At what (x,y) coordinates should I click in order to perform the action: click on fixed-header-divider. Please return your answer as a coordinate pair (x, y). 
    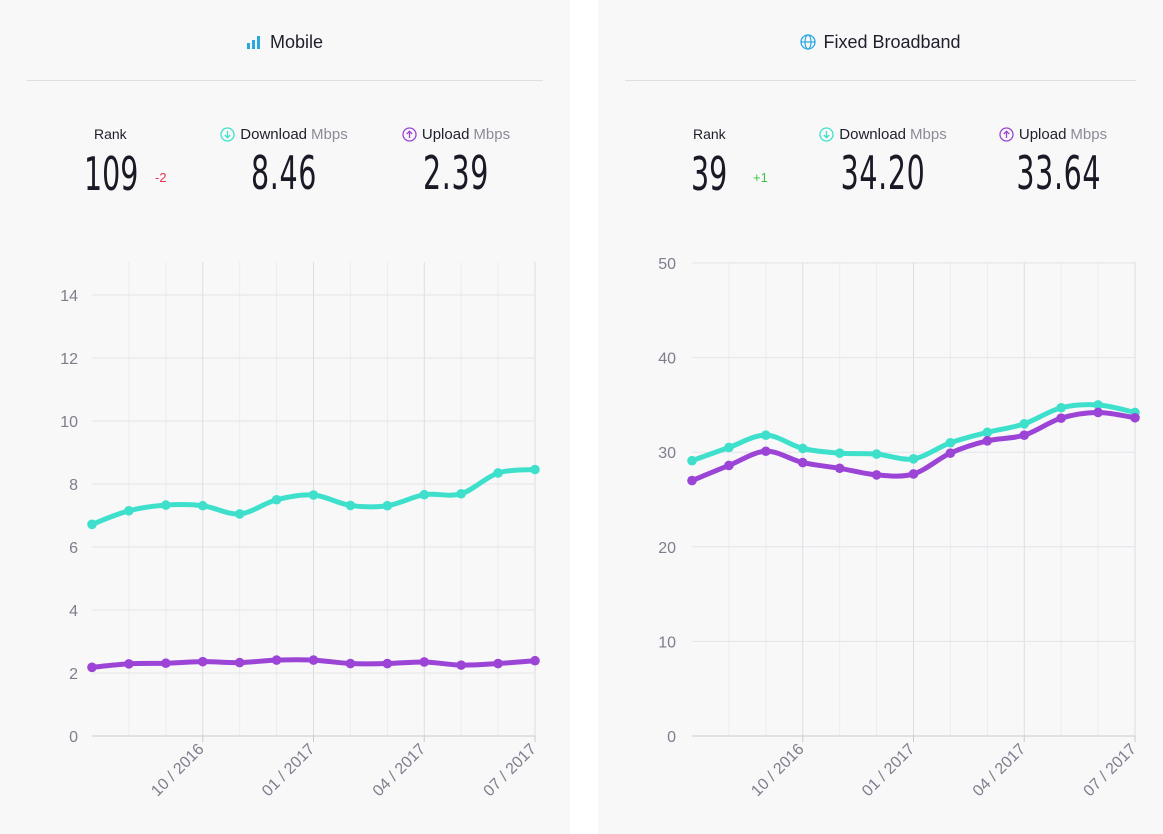
    Looking at the image, I should click on (880, 80).